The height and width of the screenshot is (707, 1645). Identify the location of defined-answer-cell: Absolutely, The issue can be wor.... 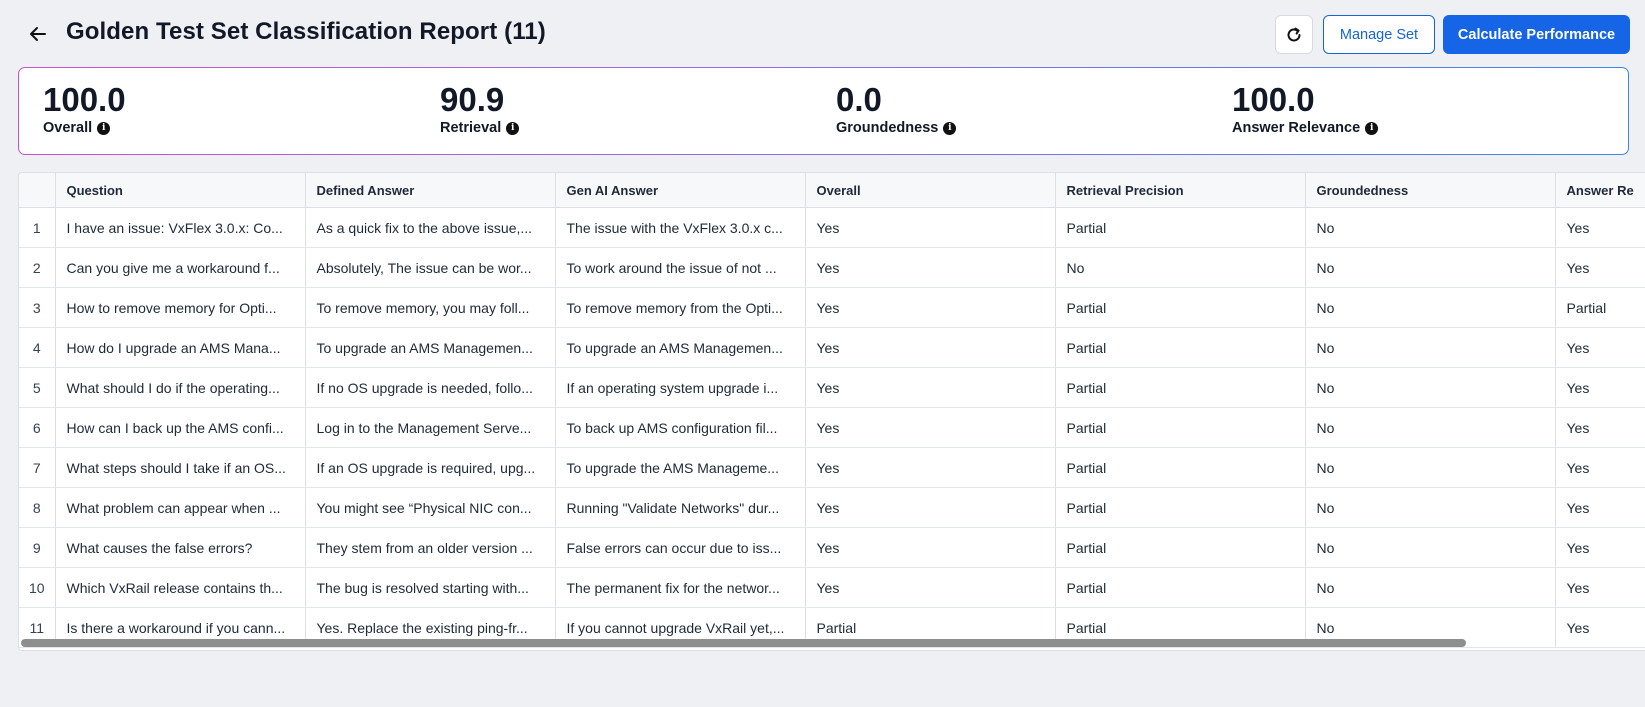
(430, 267).